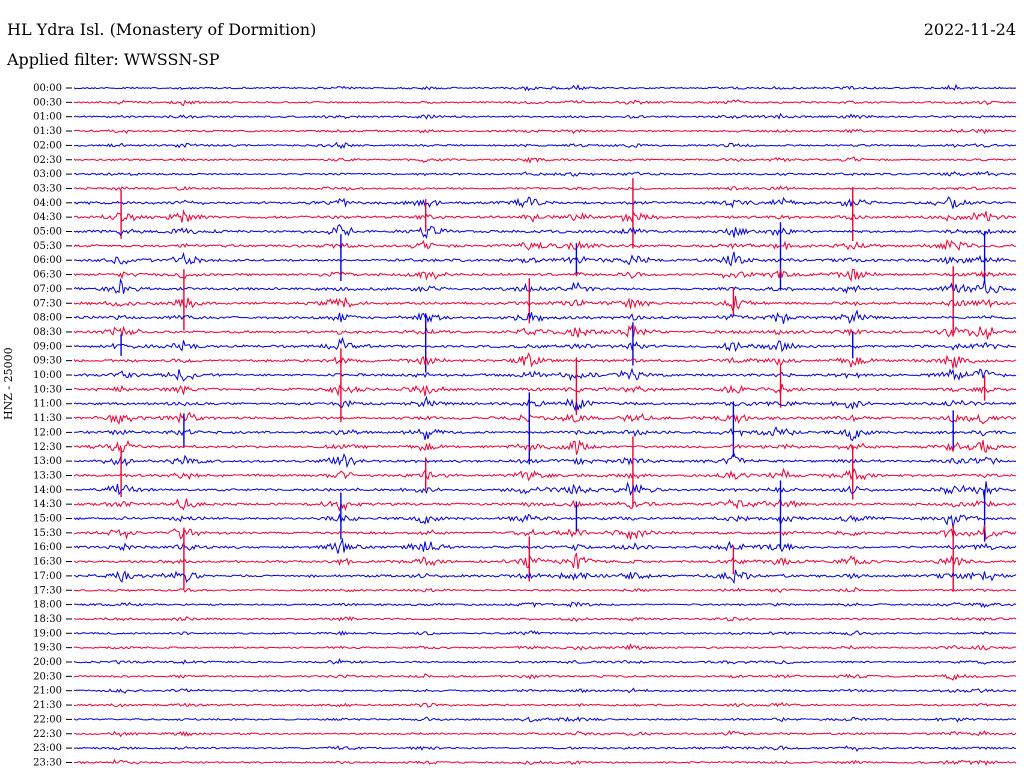  Describe the element at coordinates (47, 432) in the screenshot. I see `row-time-label: 12:00` at that location.